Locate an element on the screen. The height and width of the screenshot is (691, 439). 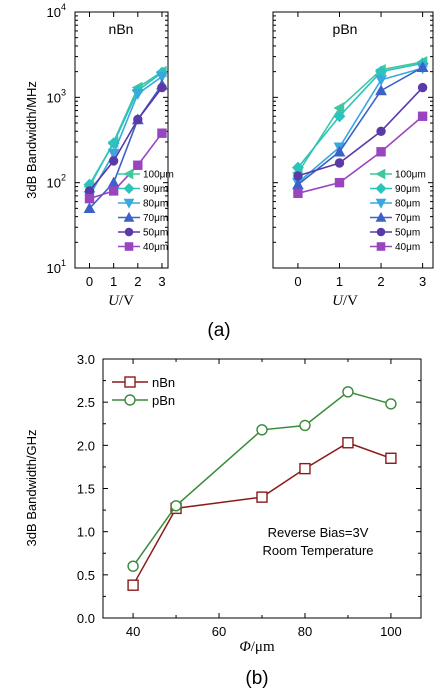
series-line-70um is located at coordinates (360, 126).